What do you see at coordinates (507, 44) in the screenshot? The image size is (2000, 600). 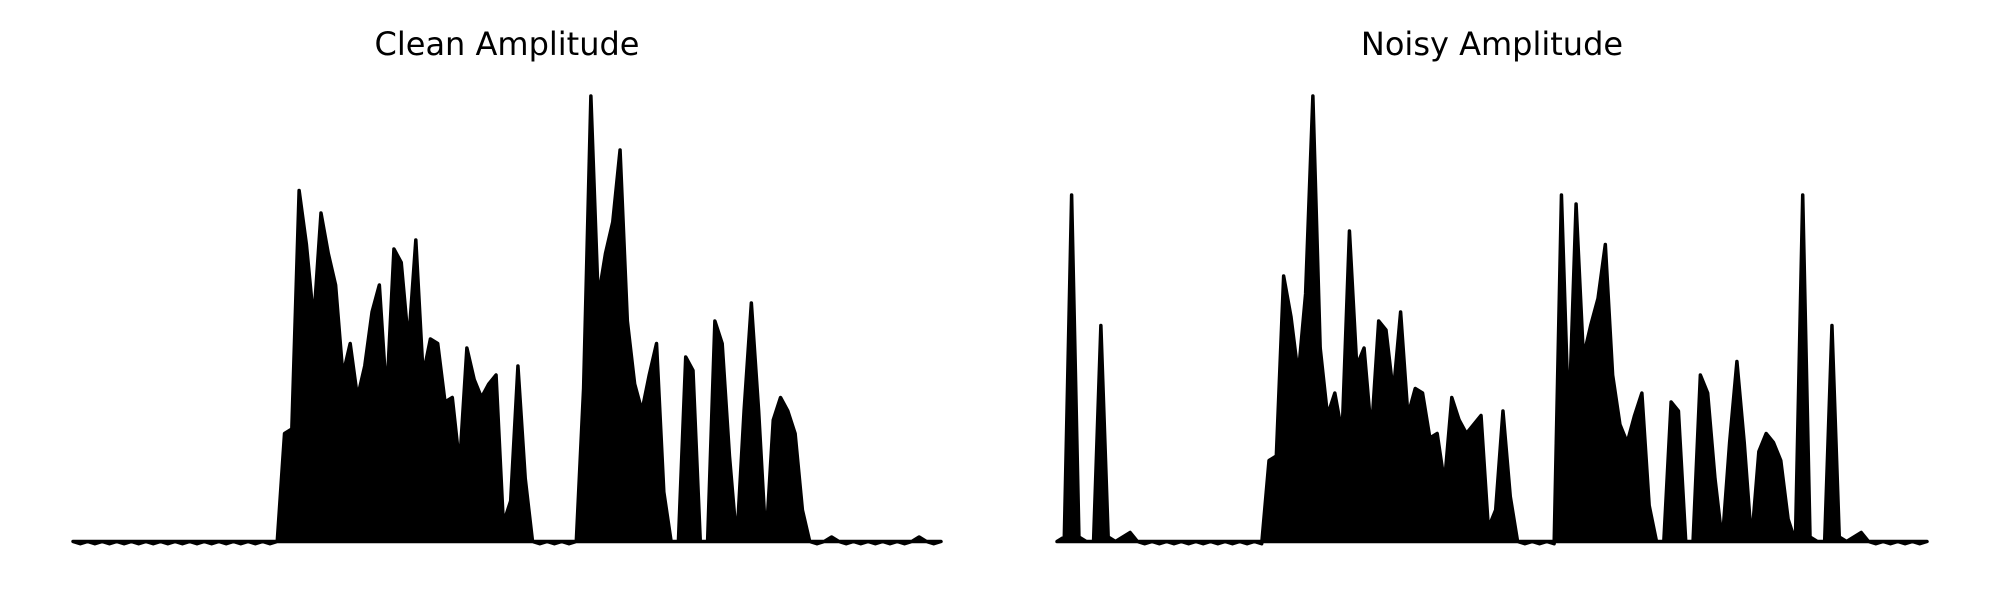 I see `chart-title: Clean Amplitude` at bounding box center [507, 44].